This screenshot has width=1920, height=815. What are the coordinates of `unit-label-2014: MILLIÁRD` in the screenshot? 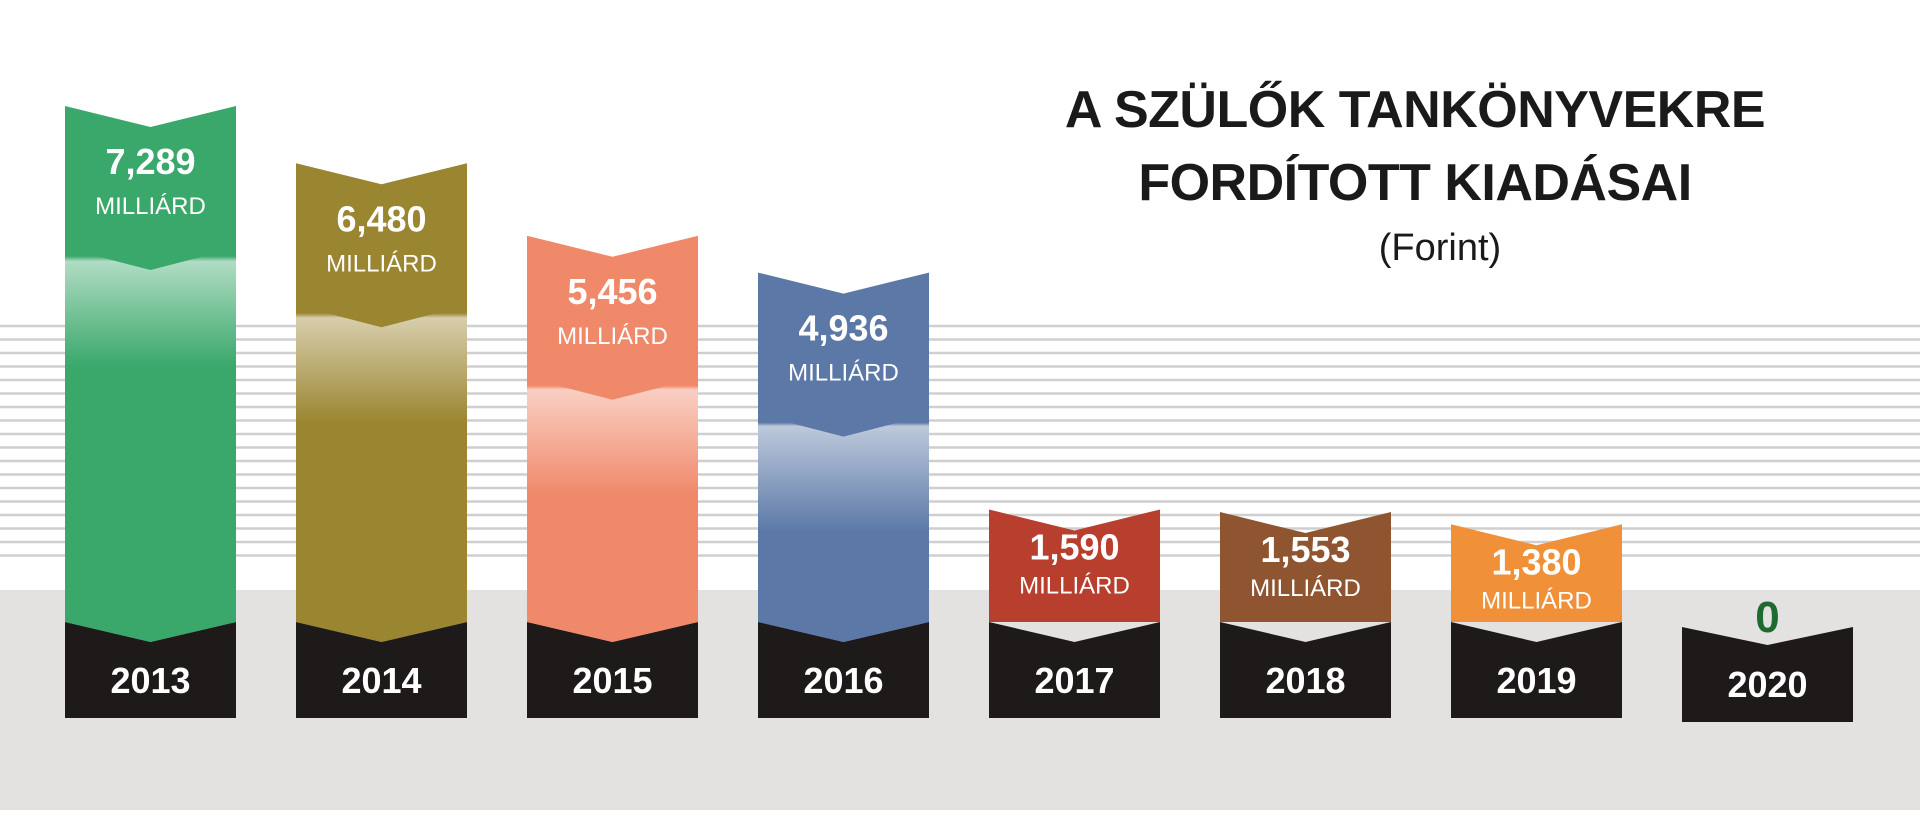 It's located at (381, 263).